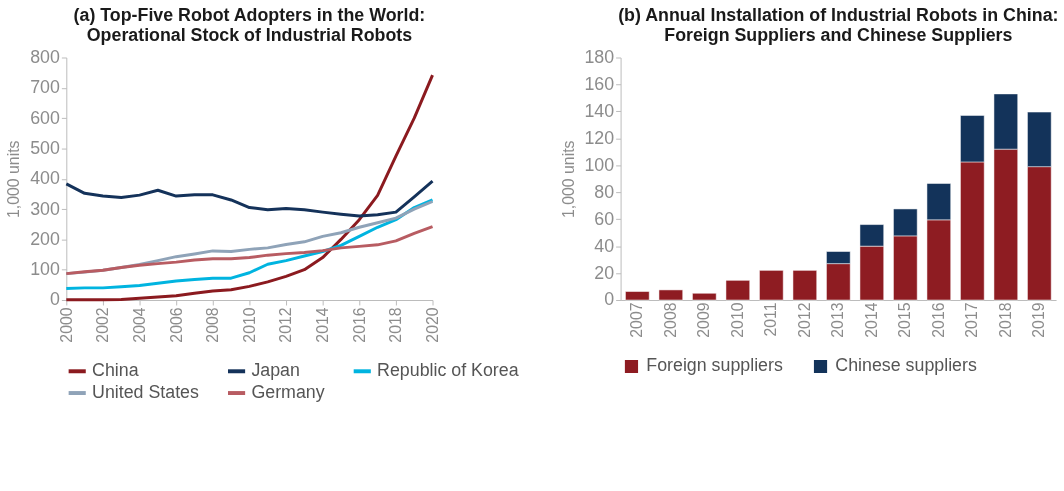 Image resolution: width=1064 pixels, height=491 pixels. I want to click on y-tick-label: 180, so click(599, 56).